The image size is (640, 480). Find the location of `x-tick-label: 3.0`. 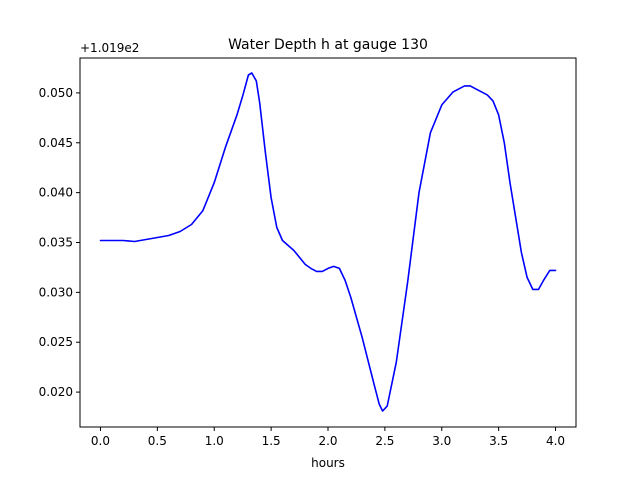

x-tick-label: 3.0 is located at coordinates (441, 441).